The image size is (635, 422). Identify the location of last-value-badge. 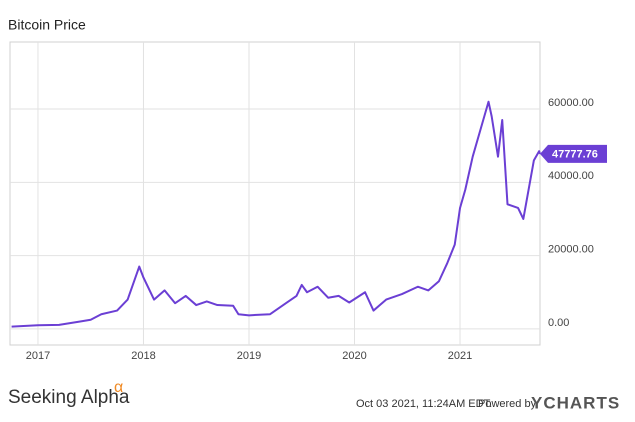
(573, 153).